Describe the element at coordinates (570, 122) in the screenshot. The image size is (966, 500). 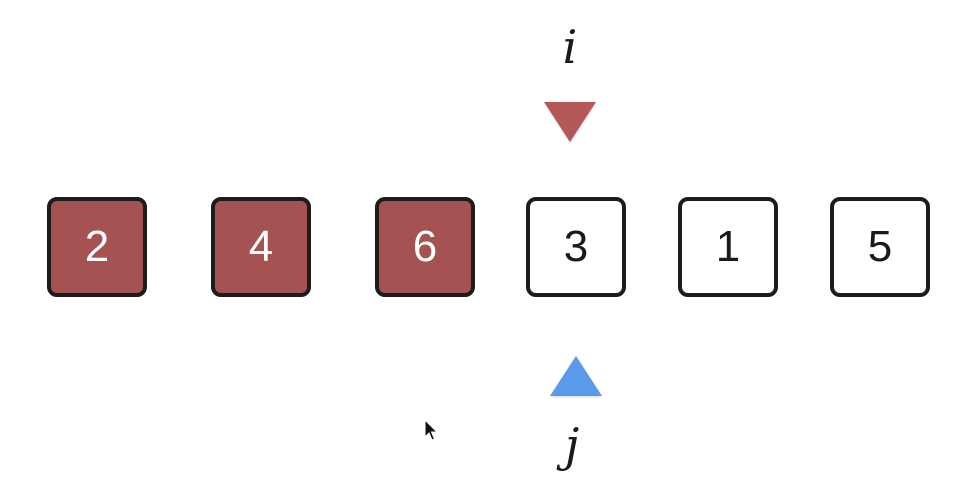
I see `pointer-i-arrow-icon` at that location.